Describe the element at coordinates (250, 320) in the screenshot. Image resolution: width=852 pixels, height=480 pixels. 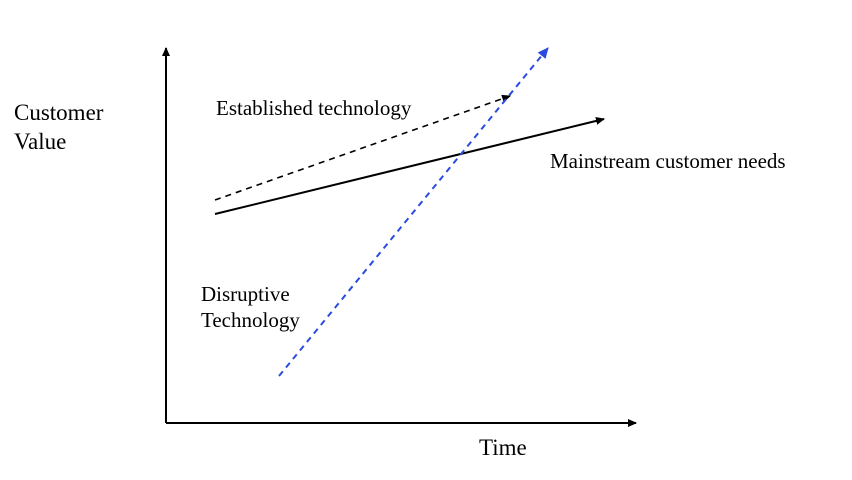
I see `disruptive-label-line2: Technology` at that location.